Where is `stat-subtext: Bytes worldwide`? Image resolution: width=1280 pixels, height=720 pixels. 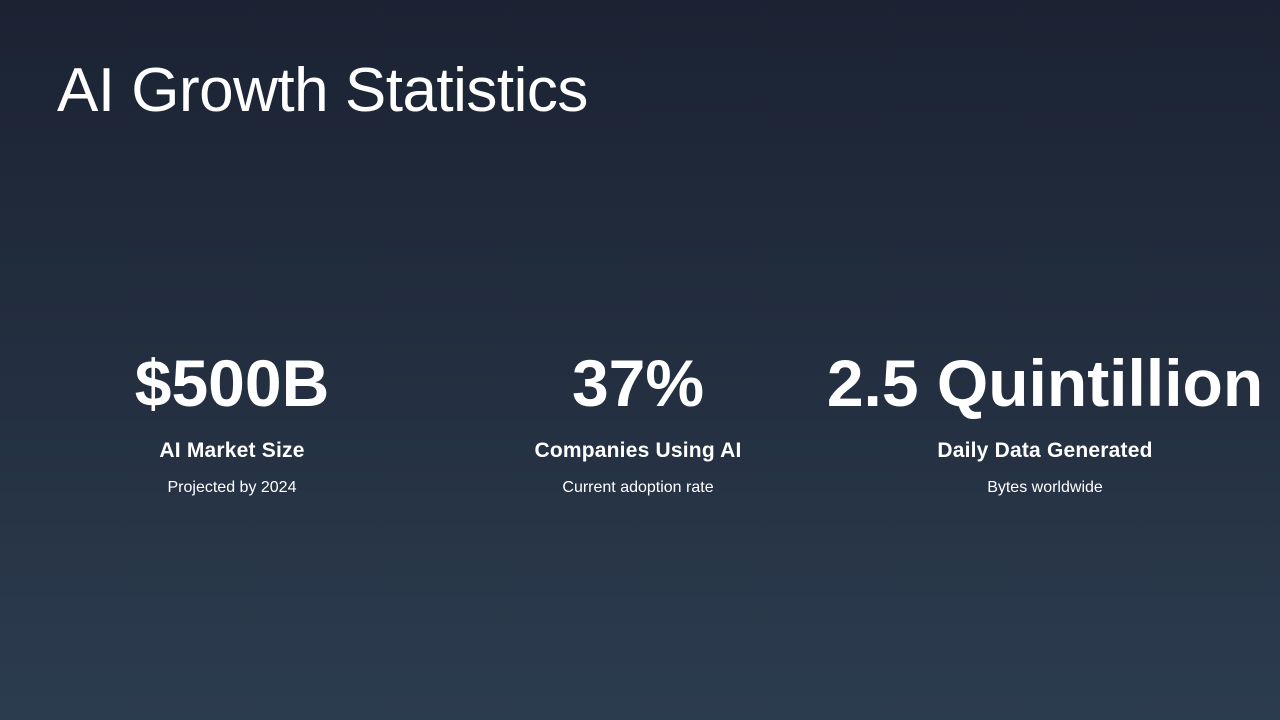 stat-subtext: Bytes worldwide is located at coordinates (1045, 487).